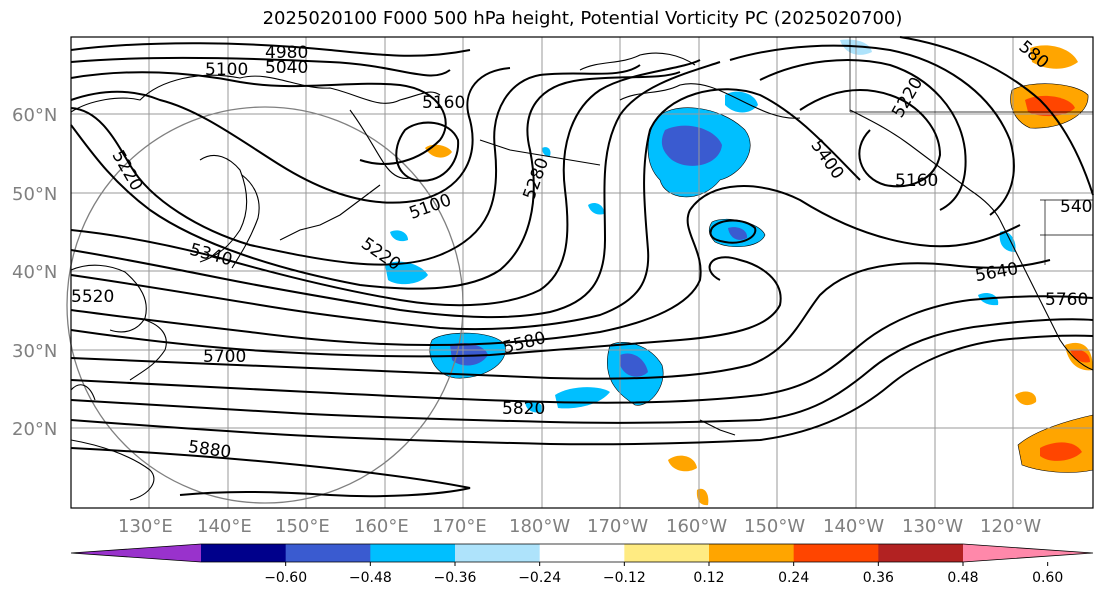  I want to click on contour-label: 5520, so click(92, 297).